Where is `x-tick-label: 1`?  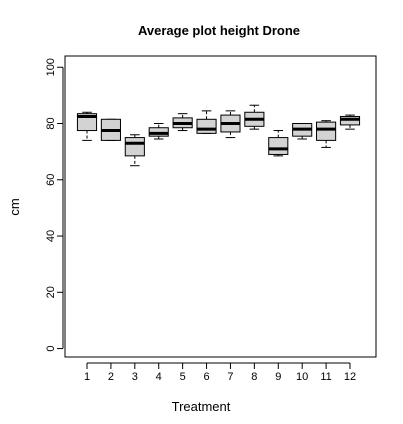 x-tick-label: 1 is located at coordinates (87, 377).